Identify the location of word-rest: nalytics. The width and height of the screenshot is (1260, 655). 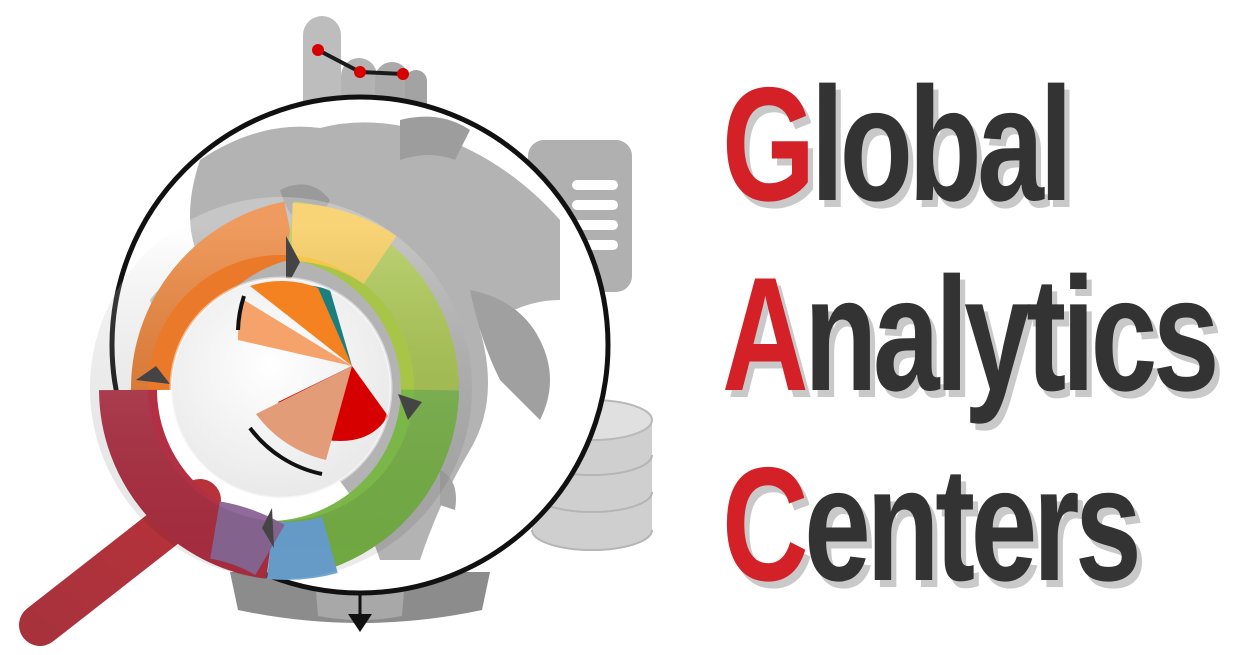
(1011, 334).